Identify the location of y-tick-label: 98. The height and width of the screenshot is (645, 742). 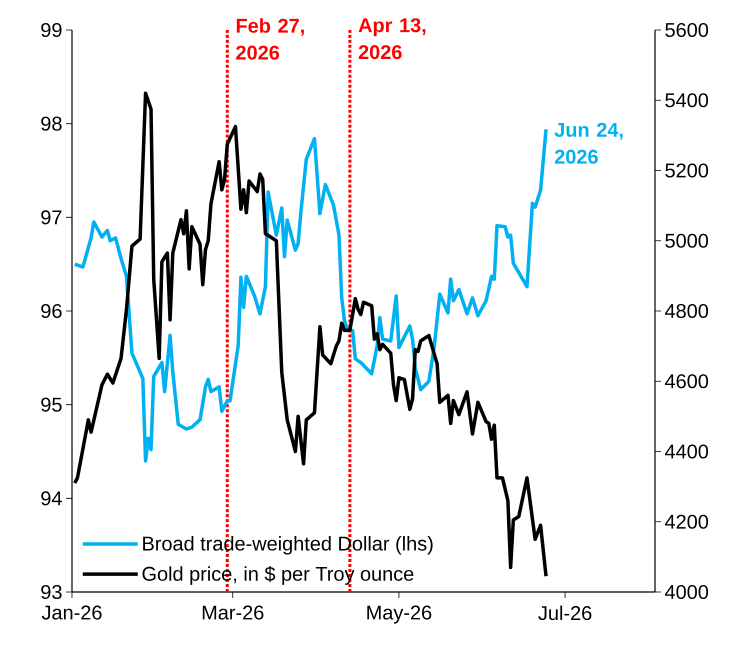
(51, 123).